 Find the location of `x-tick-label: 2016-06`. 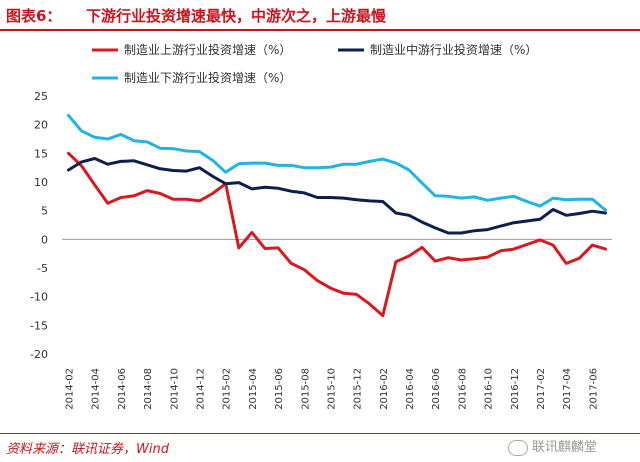

x-tick-label: 2016-06 is located at coordinates (436, 389).